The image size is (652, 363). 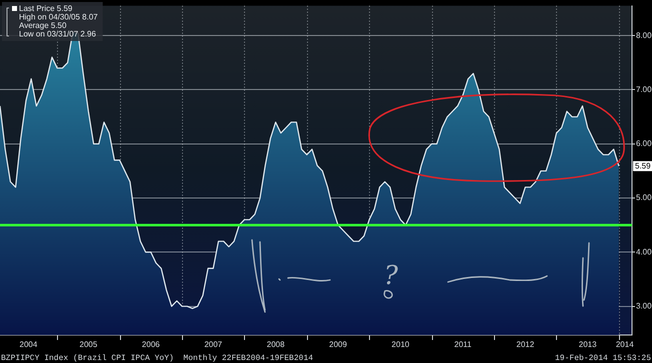 I want to click on y-tick-label: 5.00, so click(x=644, y=197).